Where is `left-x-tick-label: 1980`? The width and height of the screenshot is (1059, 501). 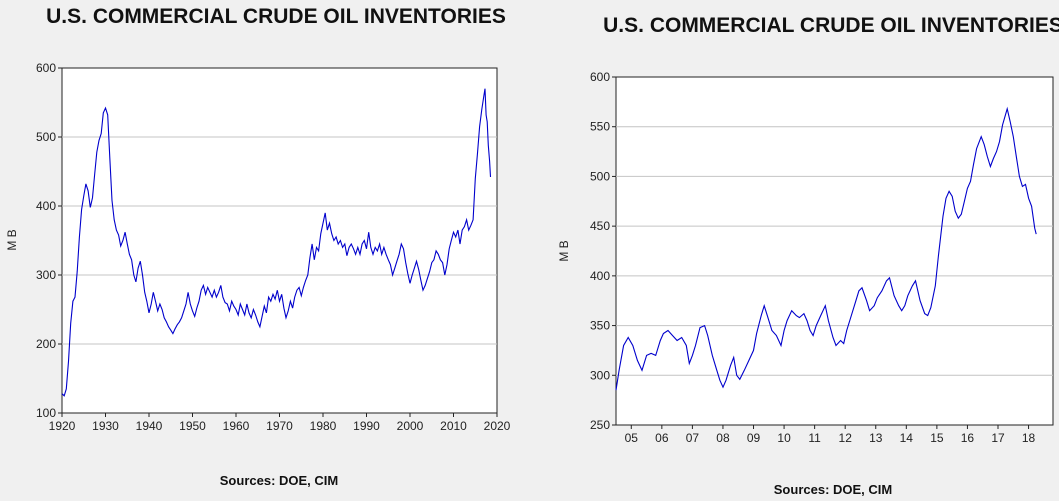
left-x-tick-label: 1980 is located at coordinates (323, 426).